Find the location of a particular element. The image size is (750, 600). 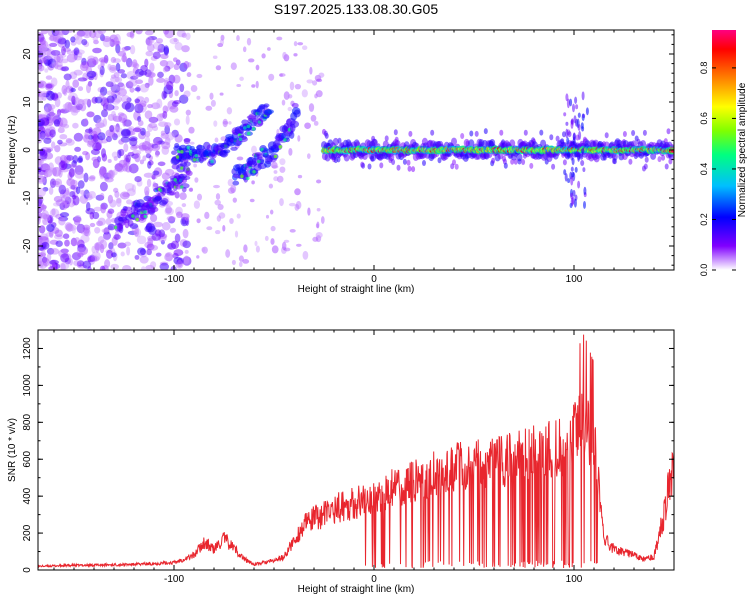

snr-xlabel: Height of straight line (km) is located at coordinates (356, 589).